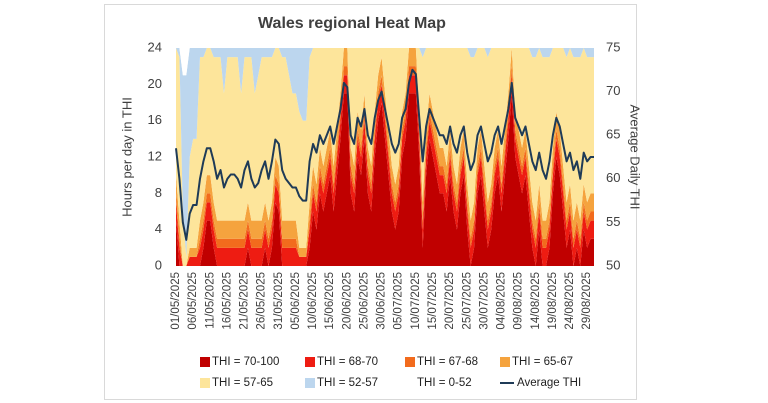  What do you see at coordinates (245, 301) in the screenshot?
I see `x-tick-label: 21/05/2025` at bounding box center [245, 301].